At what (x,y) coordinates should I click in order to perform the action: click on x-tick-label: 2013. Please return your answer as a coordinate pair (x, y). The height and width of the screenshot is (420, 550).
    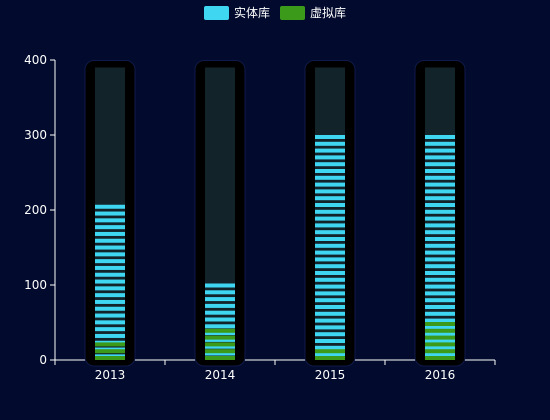
    Looking at the image, I should click on (110, 375).